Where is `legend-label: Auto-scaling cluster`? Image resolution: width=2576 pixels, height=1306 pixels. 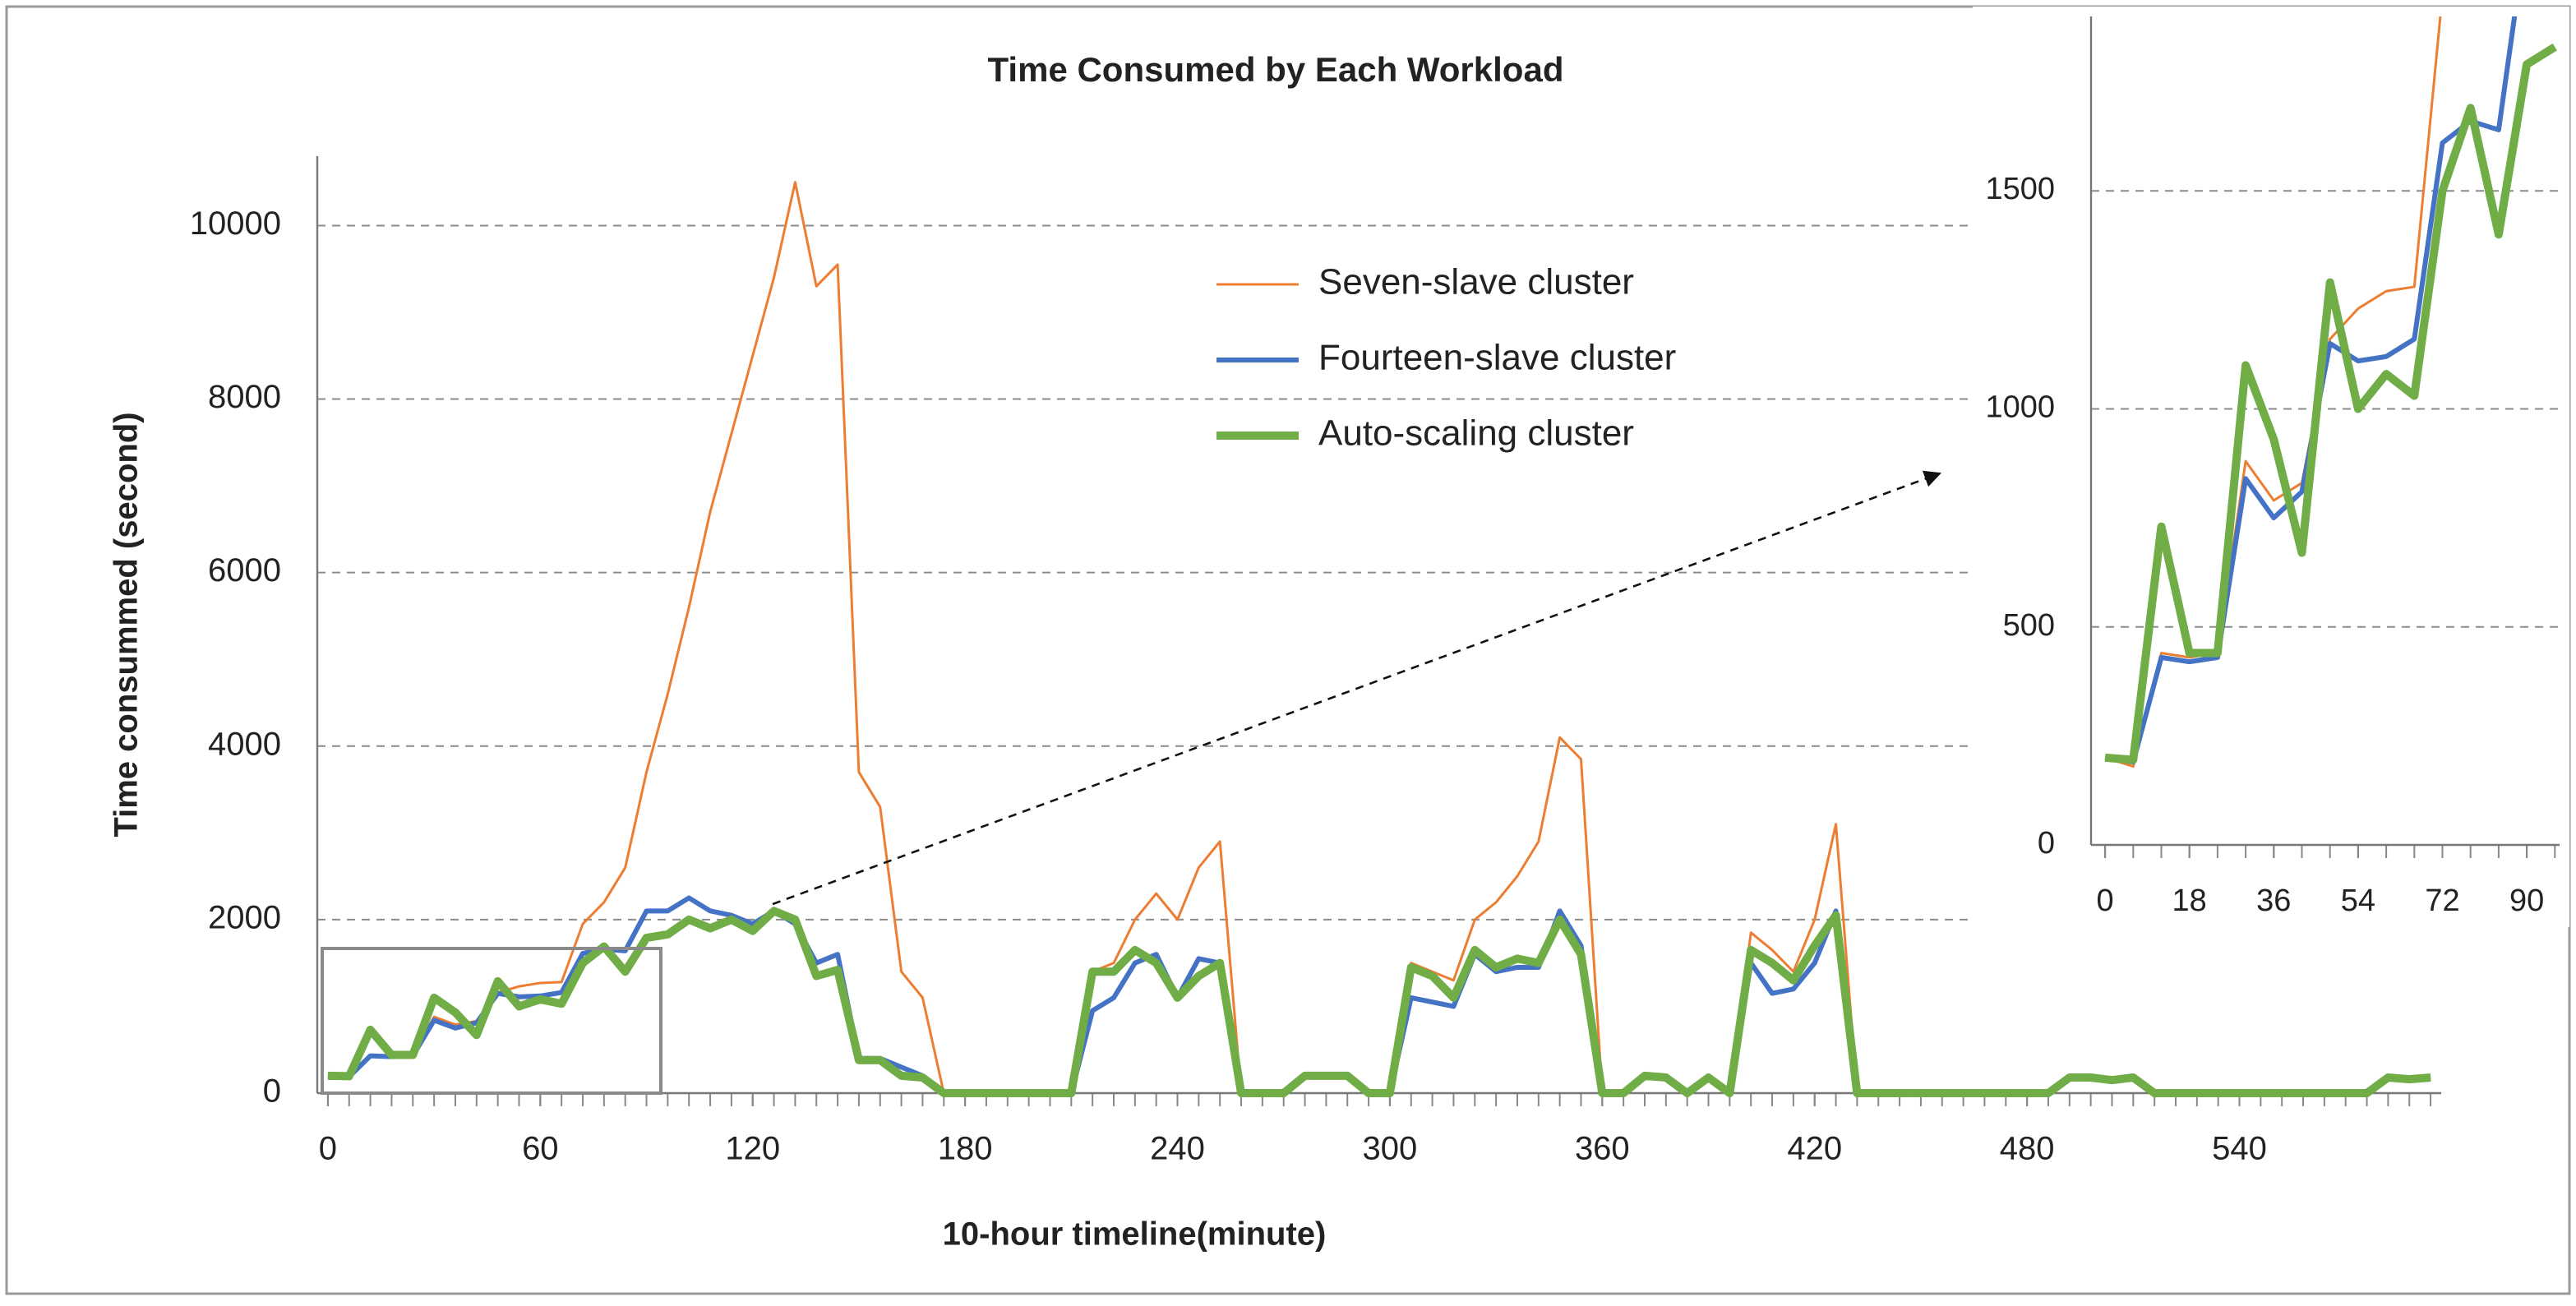 legend-label: Auto-scaling cluster is located at coordinates (1476, 434).